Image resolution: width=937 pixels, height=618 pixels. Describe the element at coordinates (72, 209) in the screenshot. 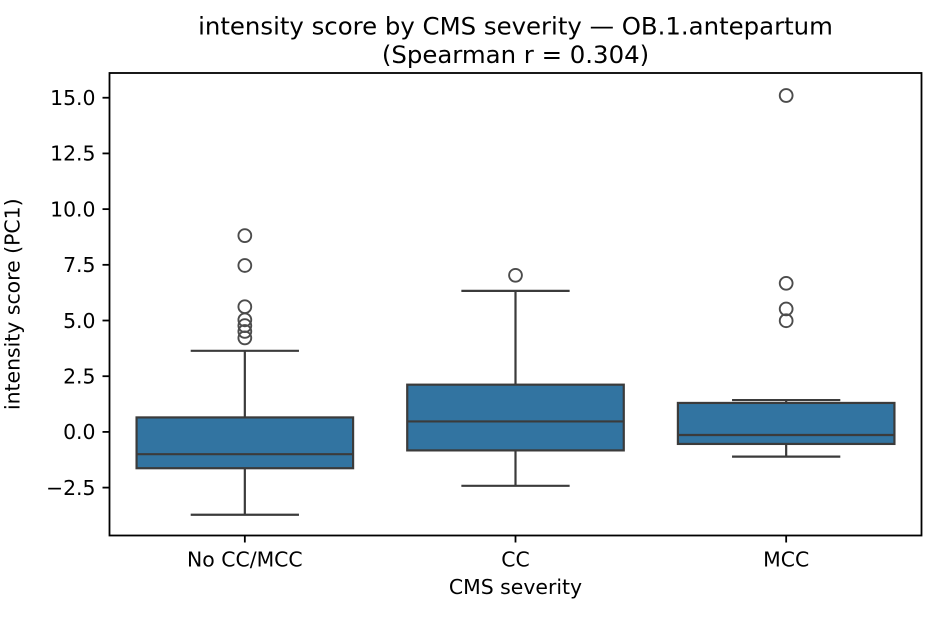

I see `y-tick-label: 10.0` at that location.